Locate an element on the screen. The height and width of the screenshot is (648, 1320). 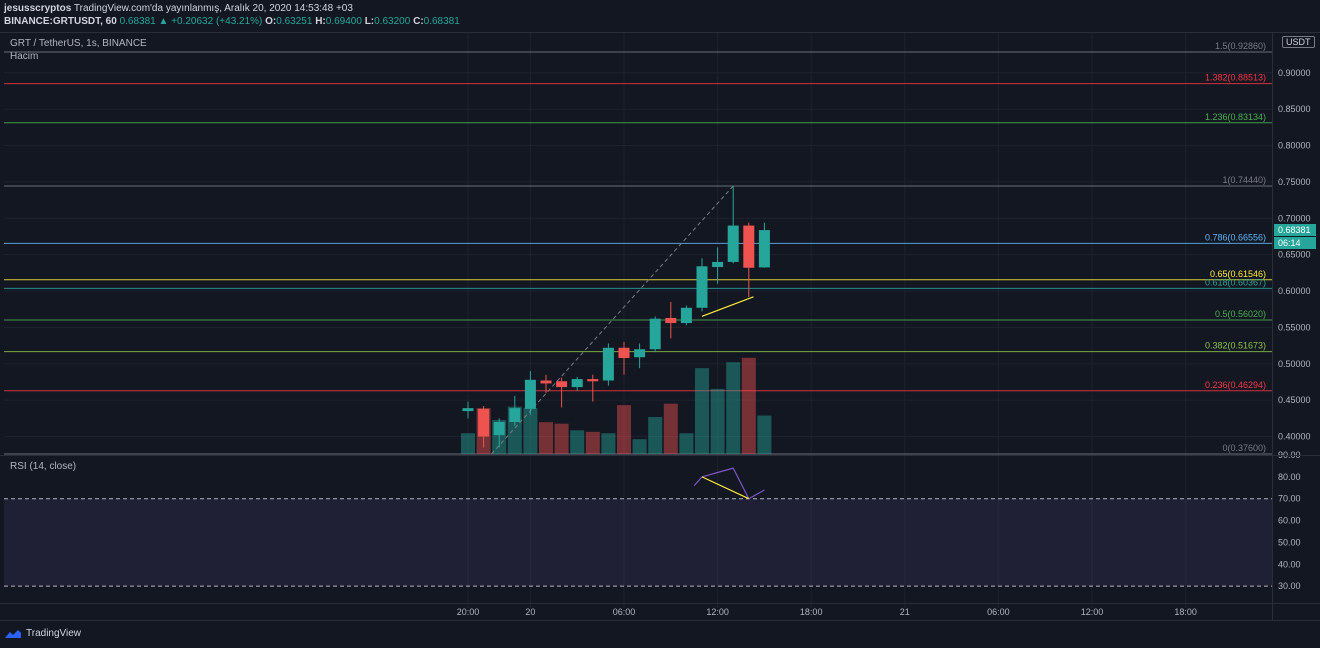
close-value: 0.68381 is located at coordinates (441, 21).